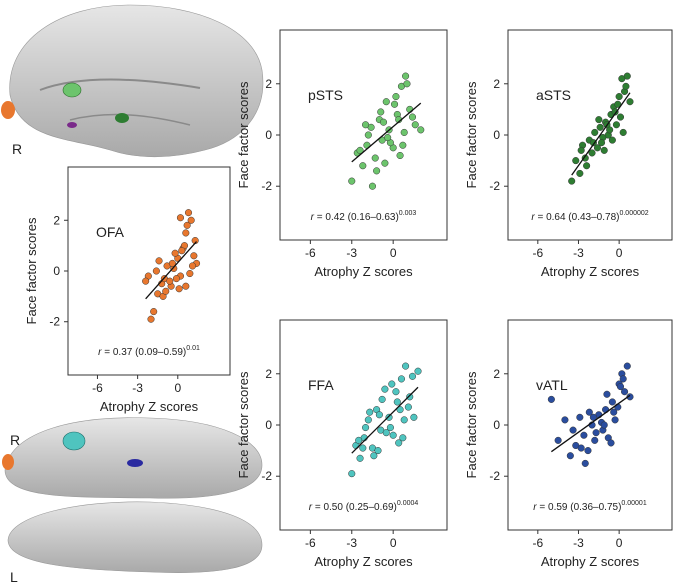  I want to click on hemisphere-label: R, so click(15, 440).